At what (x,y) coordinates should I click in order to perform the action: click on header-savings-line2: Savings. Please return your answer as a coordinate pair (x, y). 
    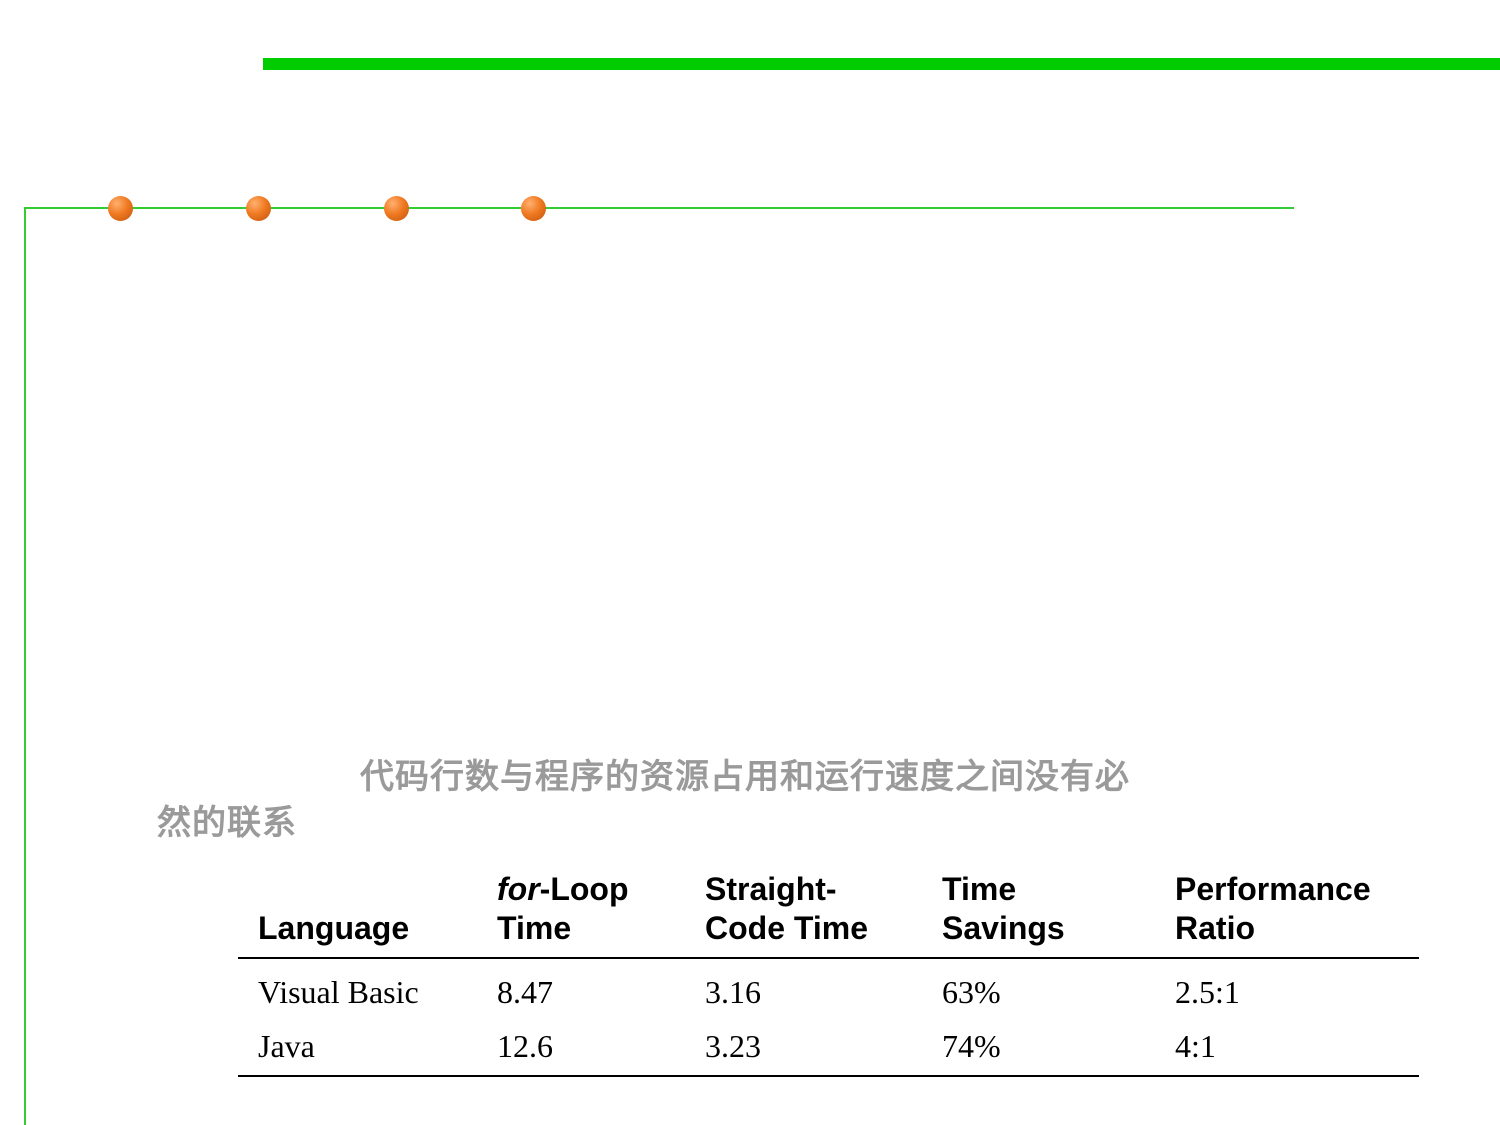
    Looking at the image, I should click on (1003, 928).